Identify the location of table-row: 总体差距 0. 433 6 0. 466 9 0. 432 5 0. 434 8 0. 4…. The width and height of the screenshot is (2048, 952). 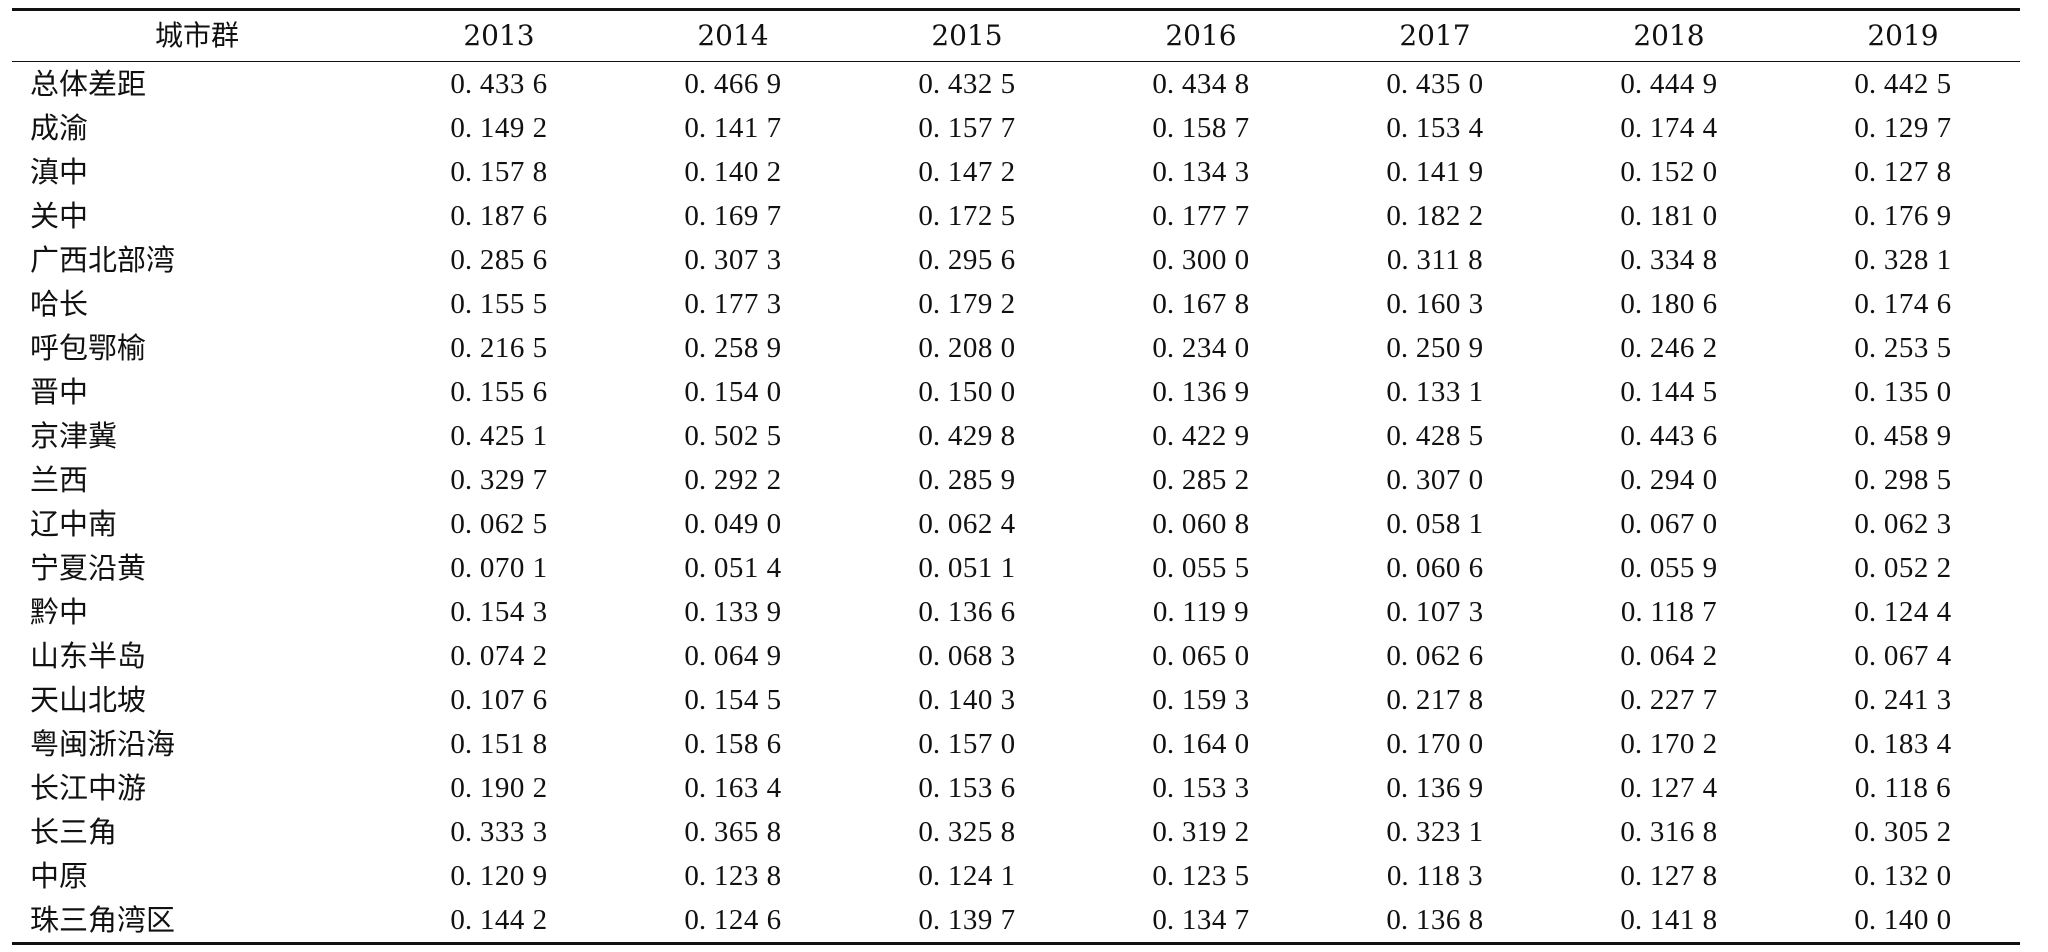
(1016, 84).